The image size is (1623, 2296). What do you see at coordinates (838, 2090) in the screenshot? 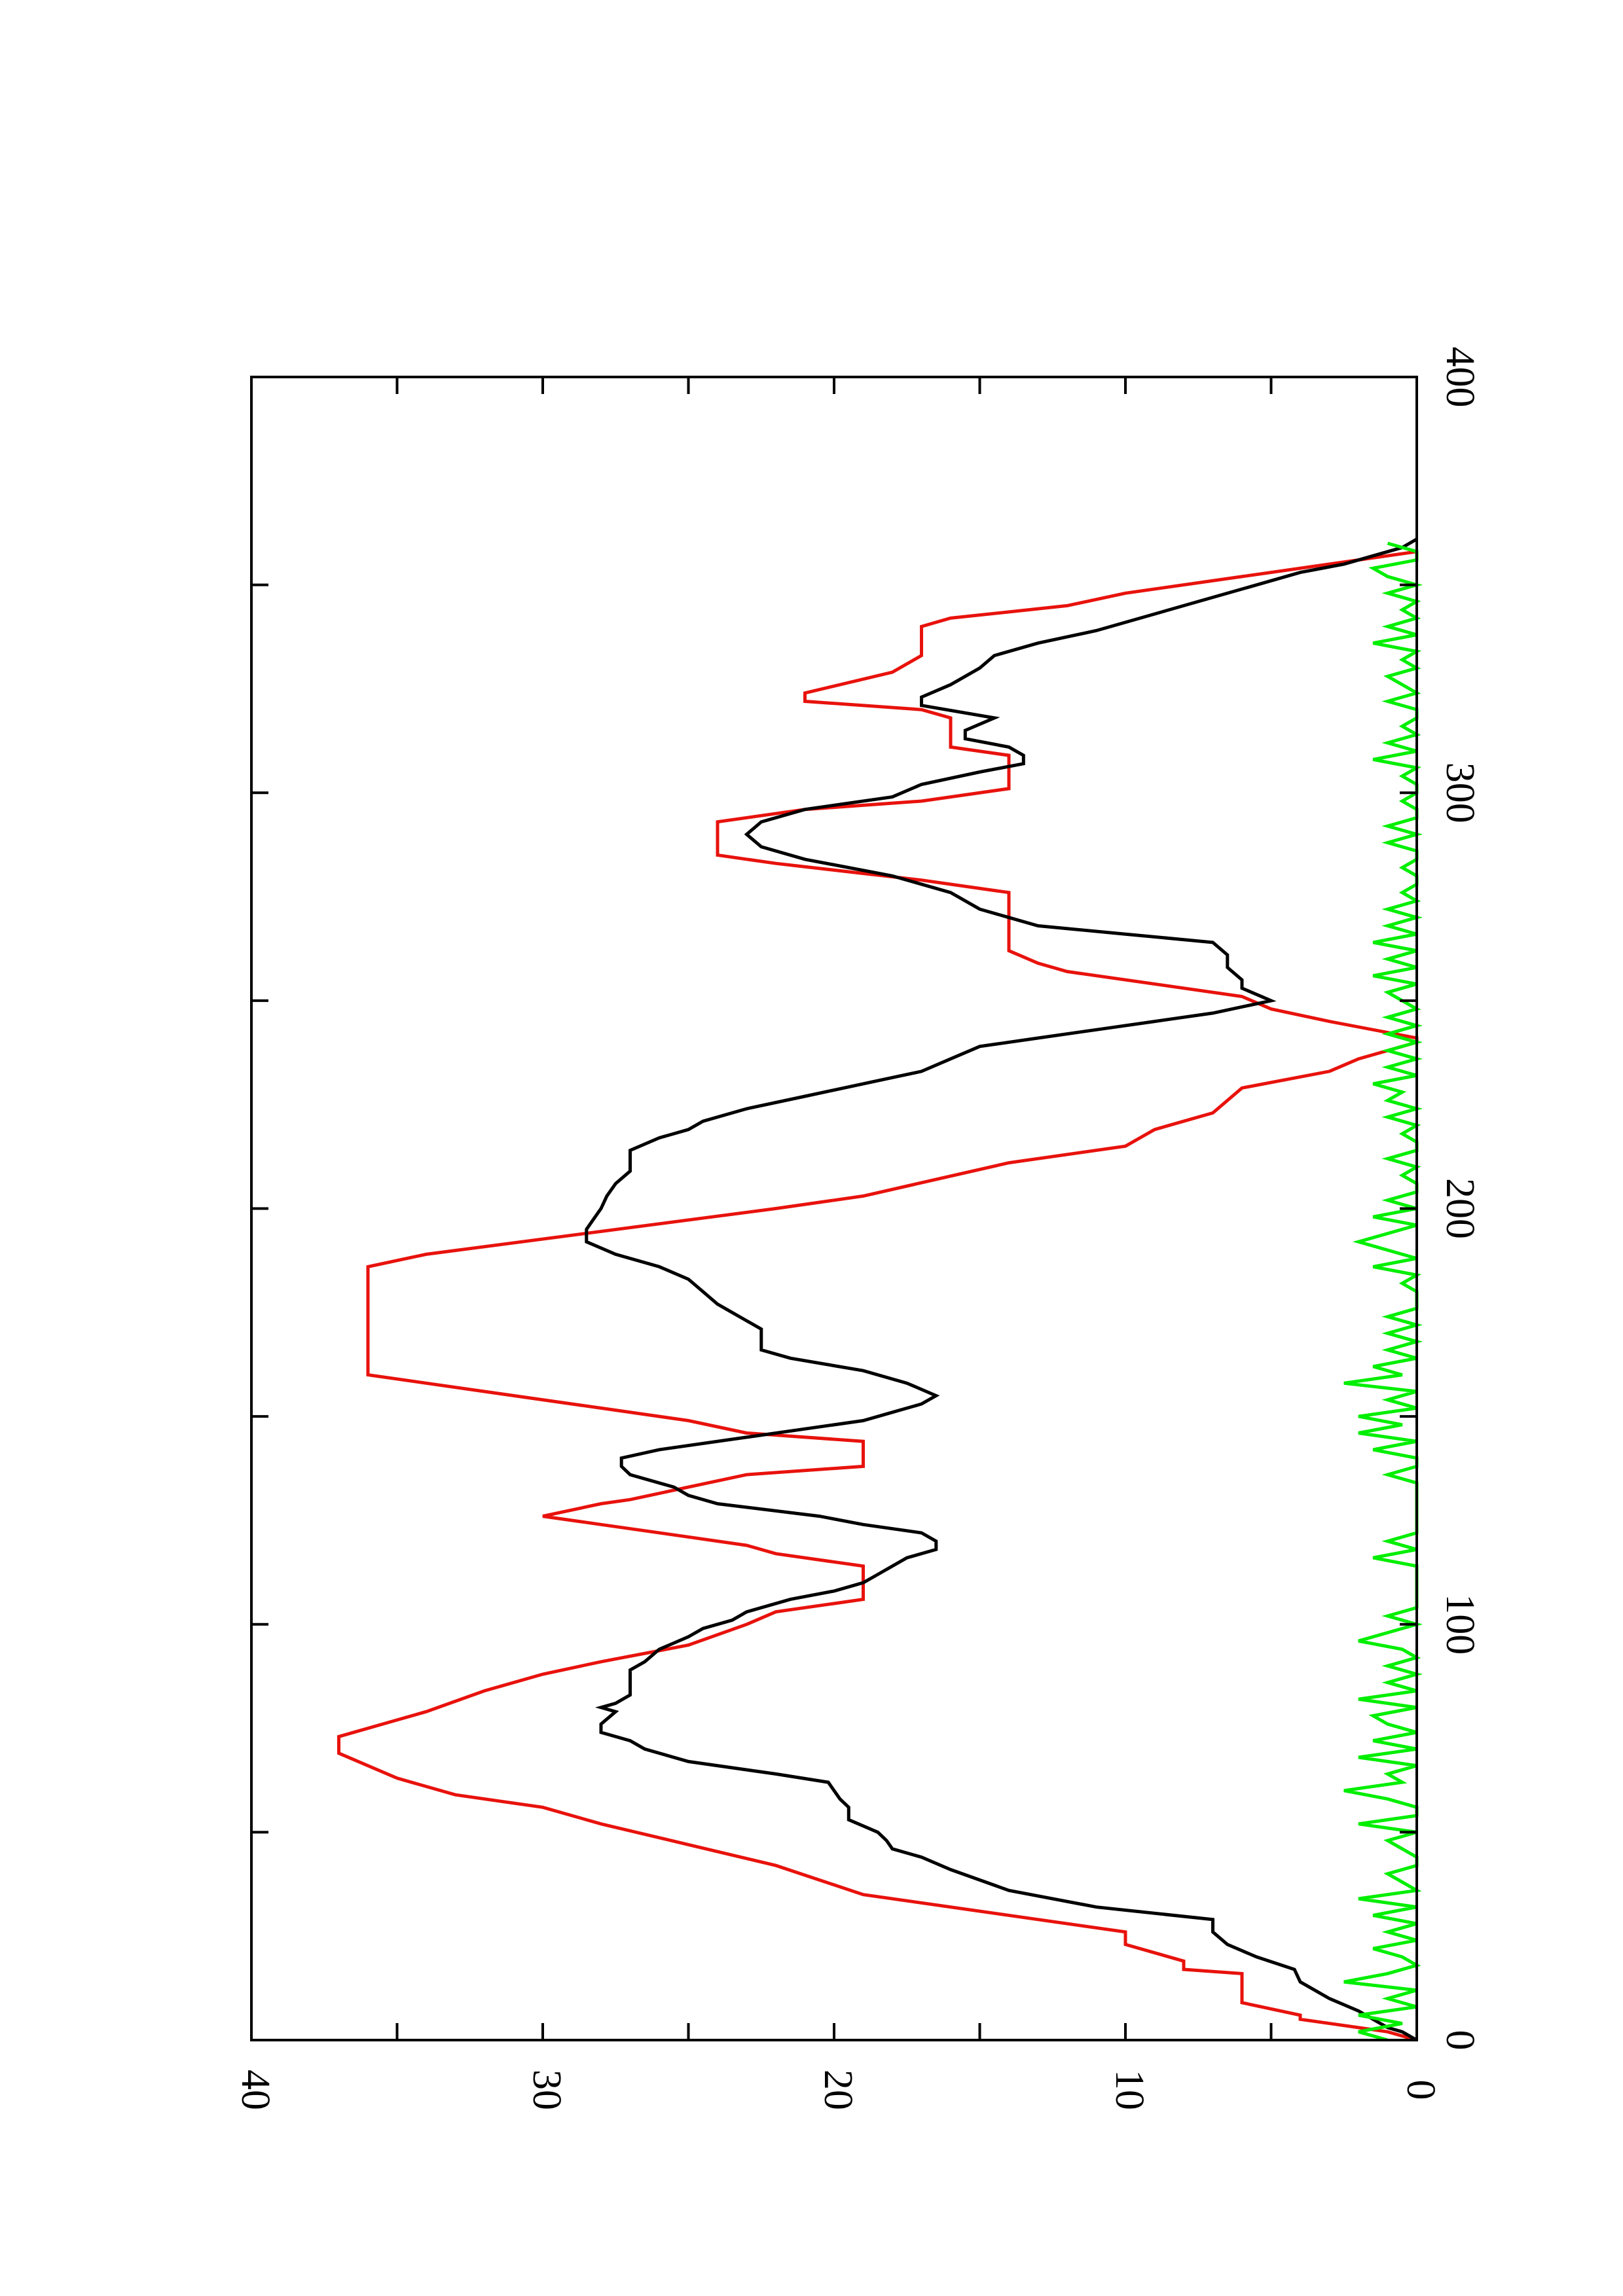
I see `y-tick-label: 20` at bounding box center [838, 2090].